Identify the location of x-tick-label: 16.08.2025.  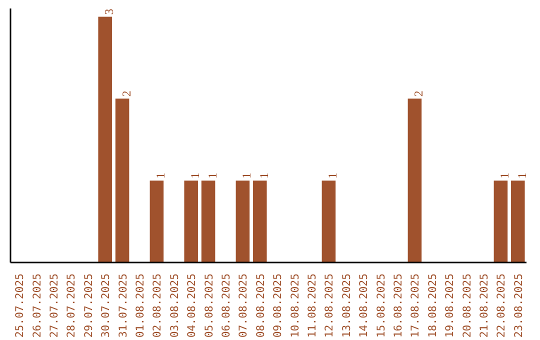
(398, 306).